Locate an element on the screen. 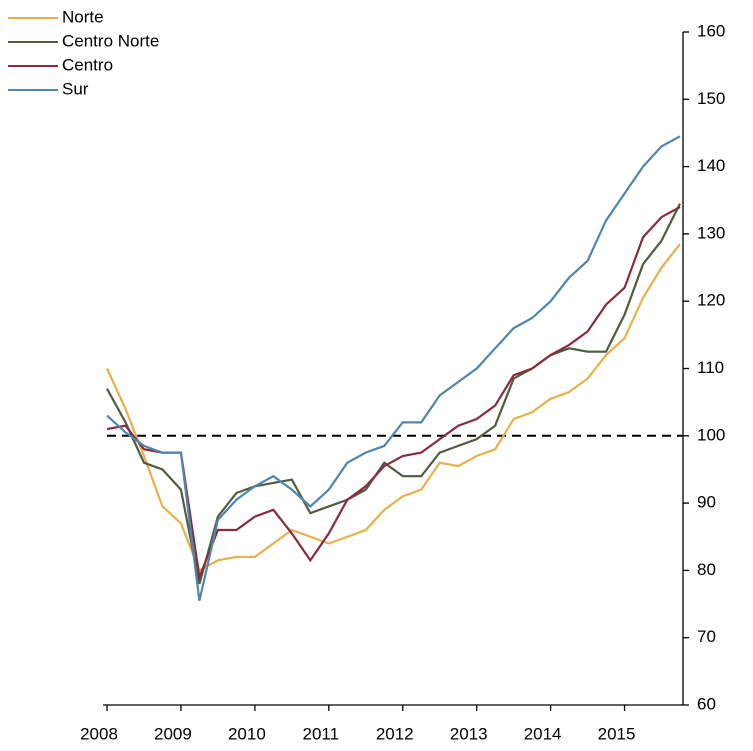 Image resolution: width=753 pixels, height=751 pixels. y-tick-label: 70 is located at coordinates (706, 636).